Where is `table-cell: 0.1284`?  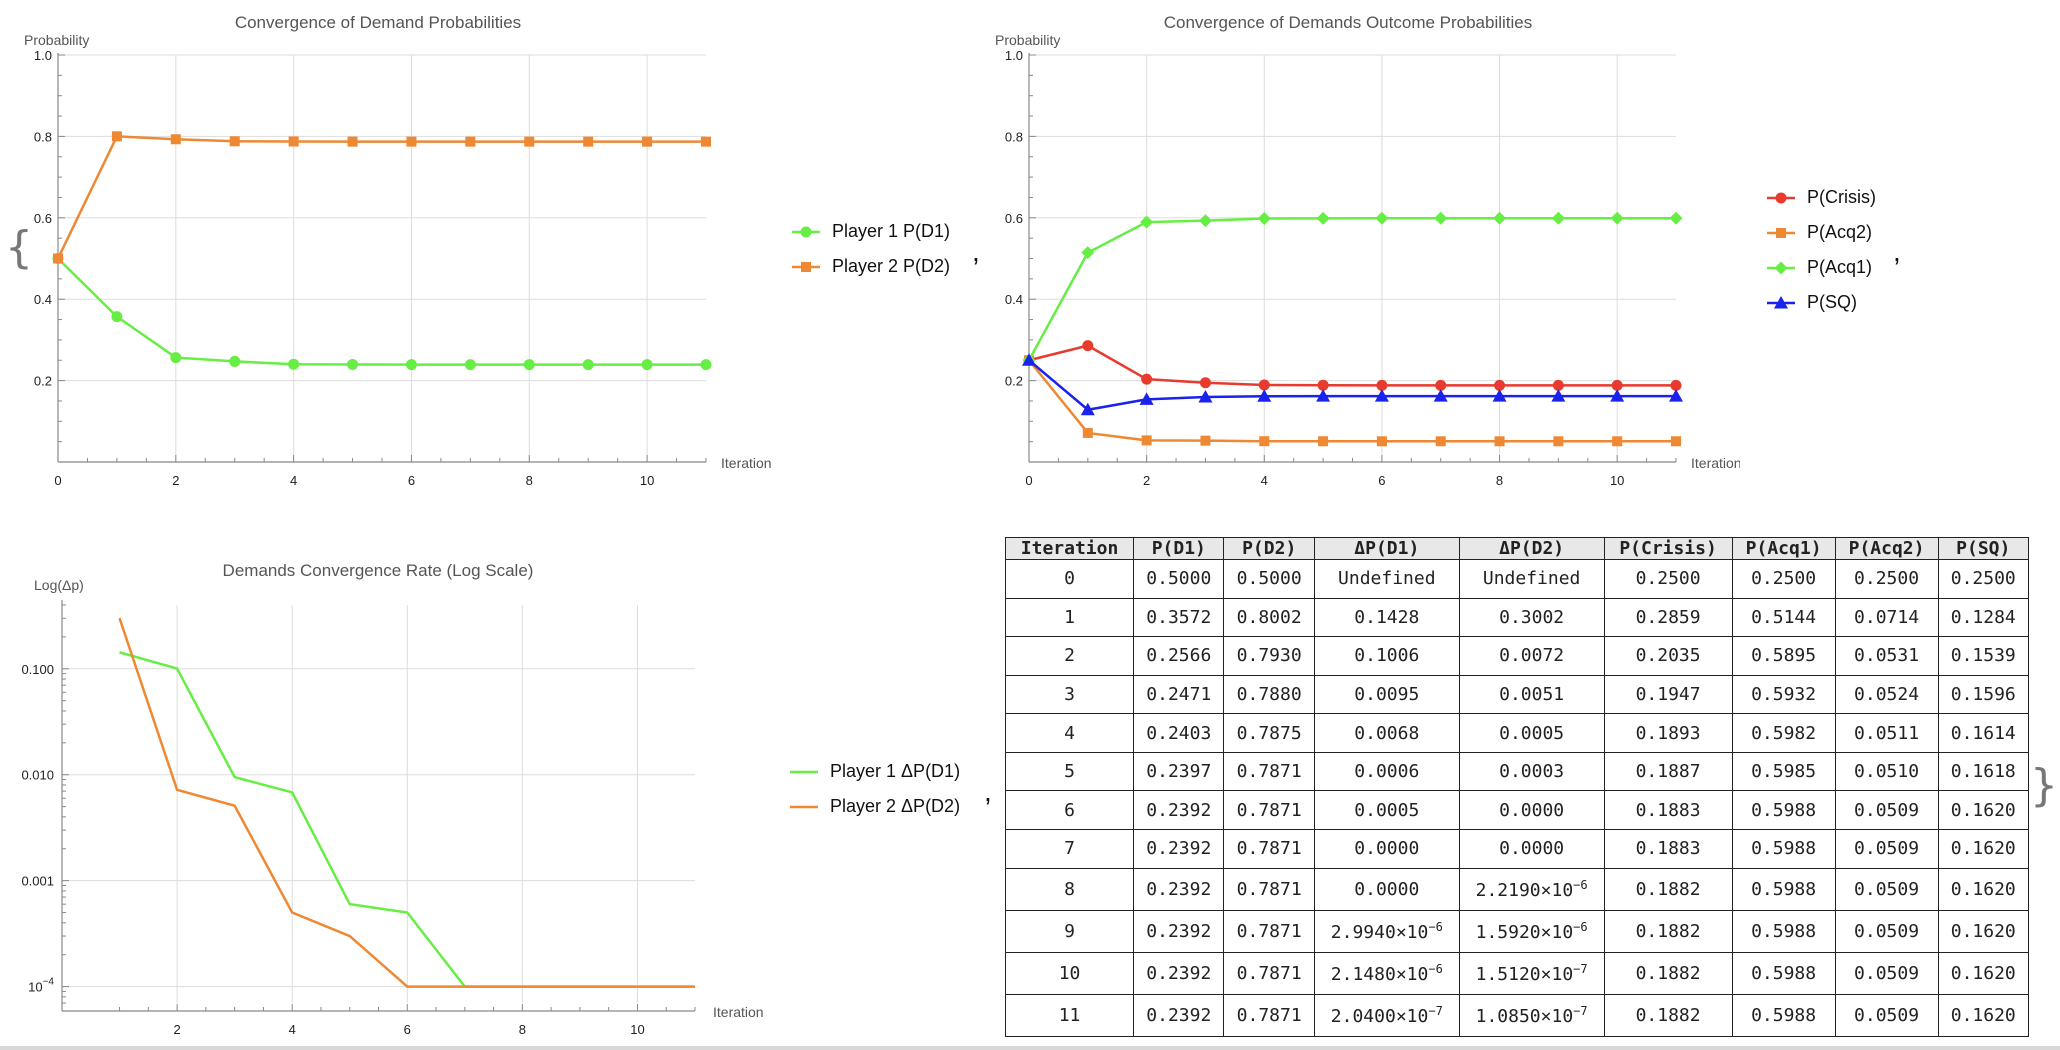 table-cell: 0.1284 is located at coordinates (1983, 617).